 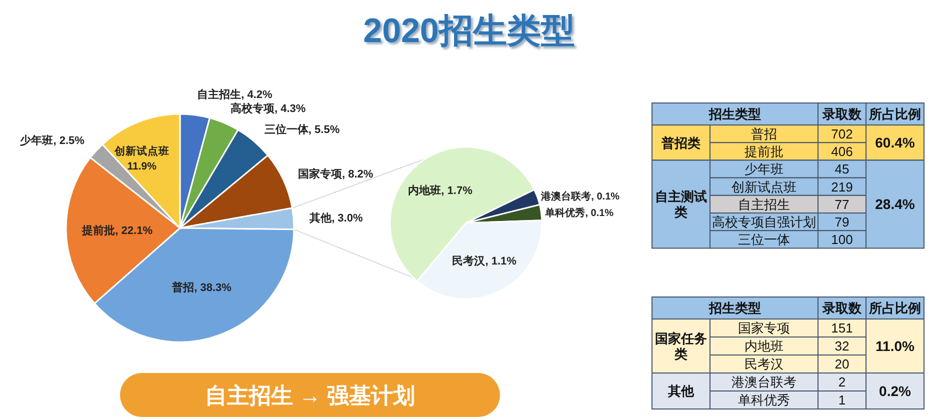 What do you see at coordinates (764, 400) in the screenshot?
I see `category-label: 单科优秀` at bounding box center [764, 400].